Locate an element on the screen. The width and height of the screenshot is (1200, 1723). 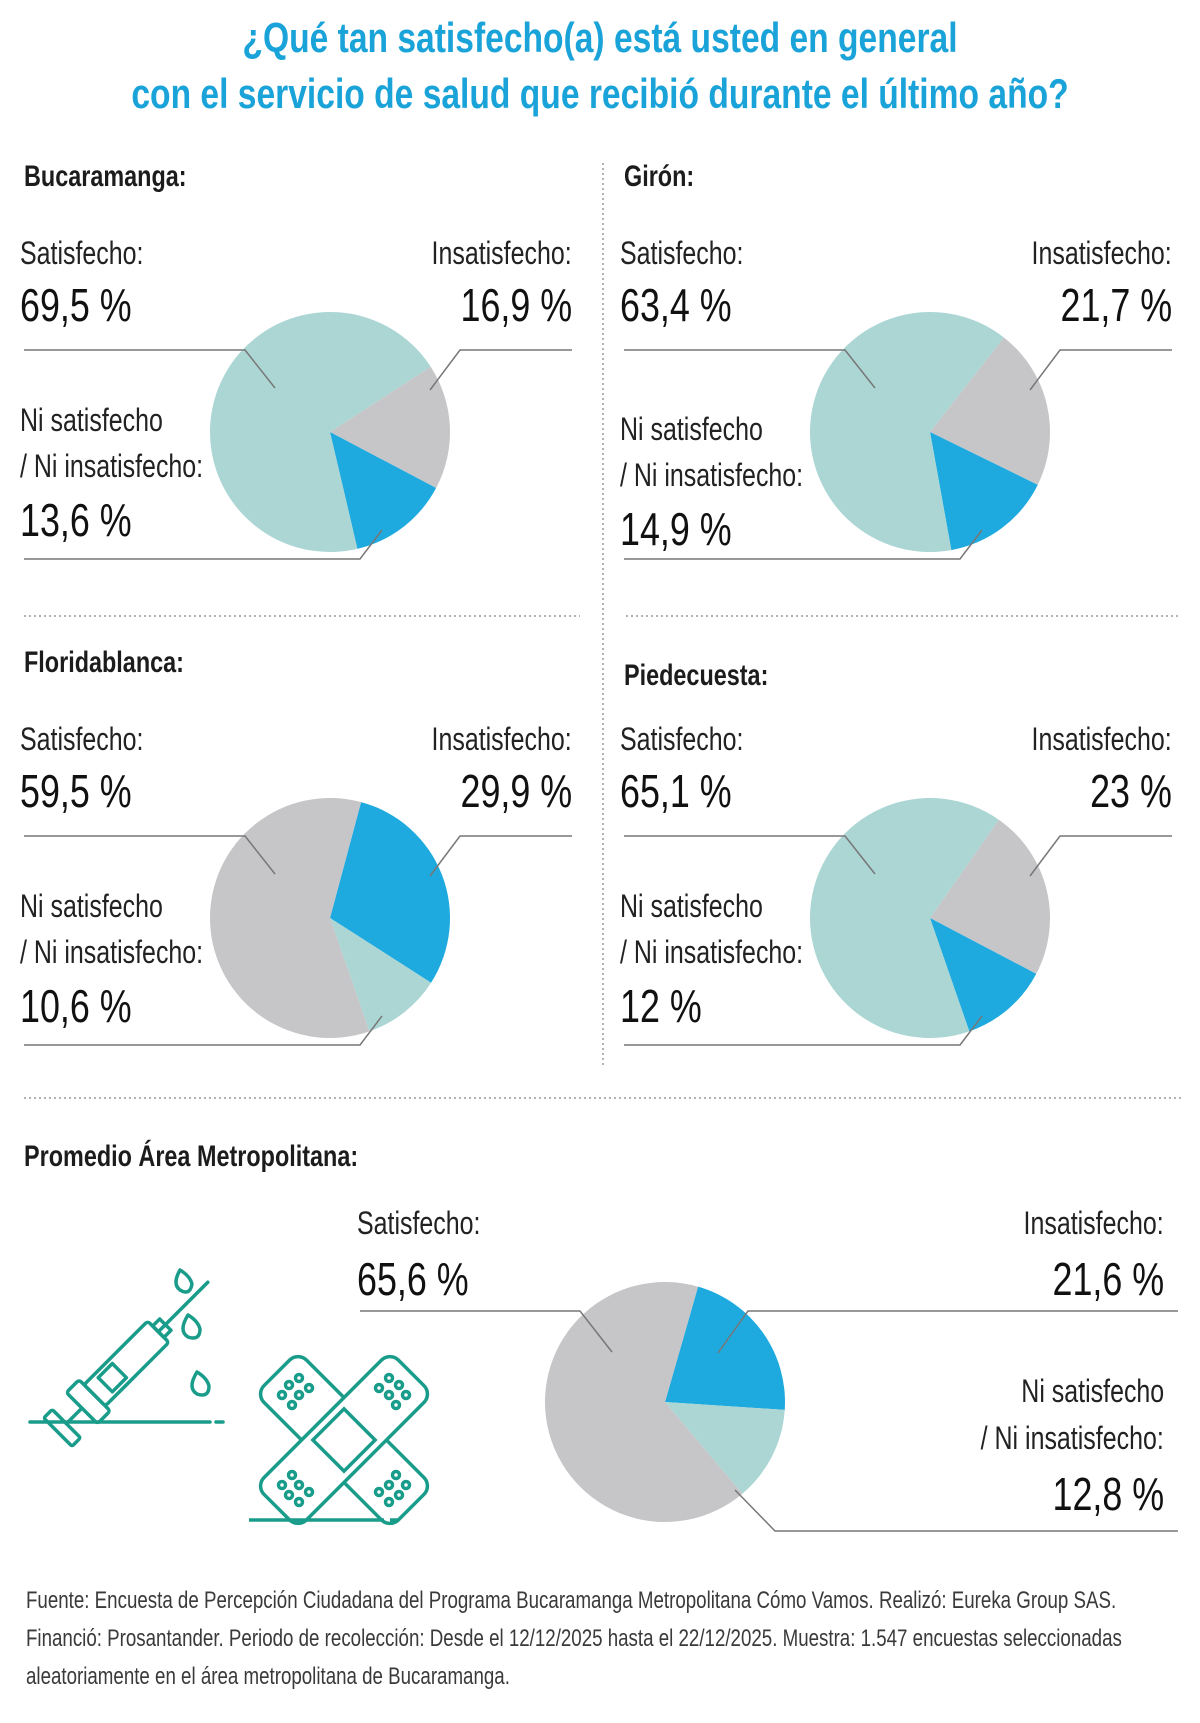
panel-title: Floridablanca: is located at coordinates (104, 662).